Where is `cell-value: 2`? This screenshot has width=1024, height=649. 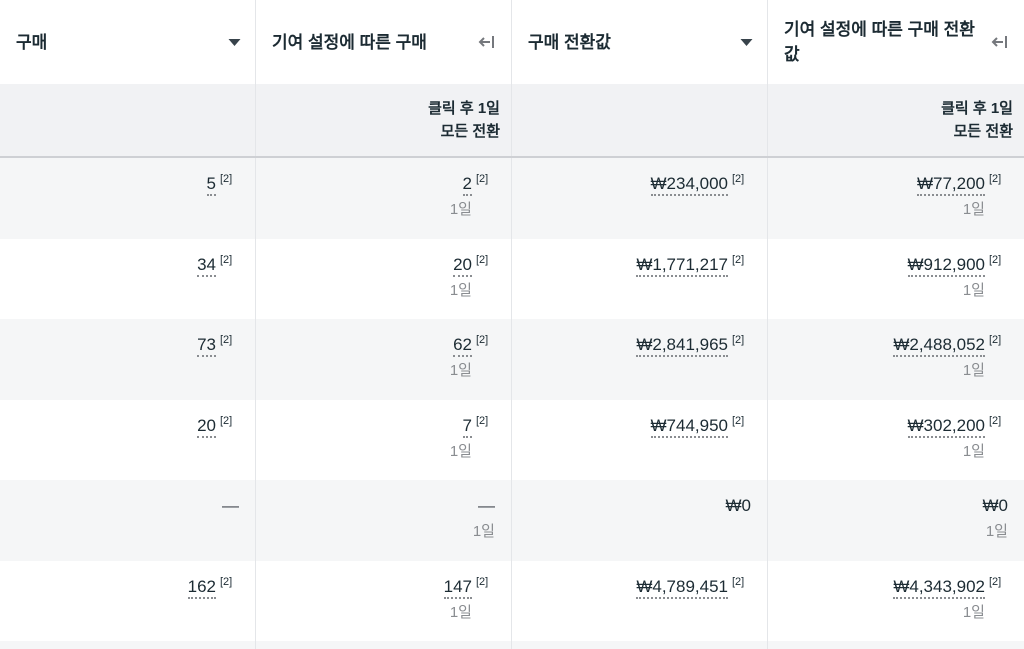 cell-value: 2 is located at coordinates (467, 185).